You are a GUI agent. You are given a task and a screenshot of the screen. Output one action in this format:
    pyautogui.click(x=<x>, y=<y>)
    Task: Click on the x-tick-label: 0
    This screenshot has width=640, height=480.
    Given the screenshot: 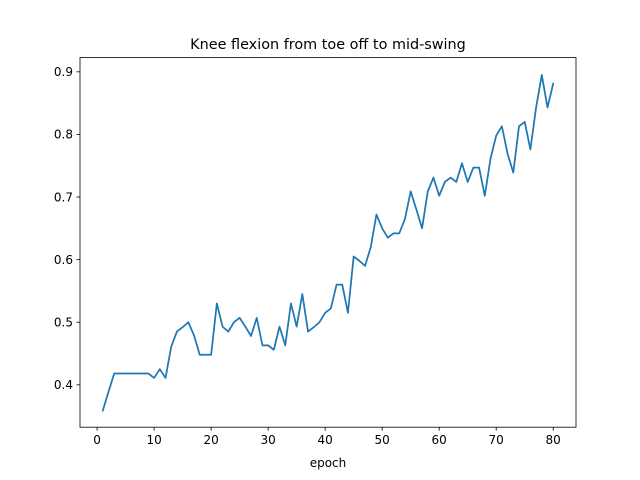 What is the action you would take?
    pyautogui.click(x=97, y=440)
    